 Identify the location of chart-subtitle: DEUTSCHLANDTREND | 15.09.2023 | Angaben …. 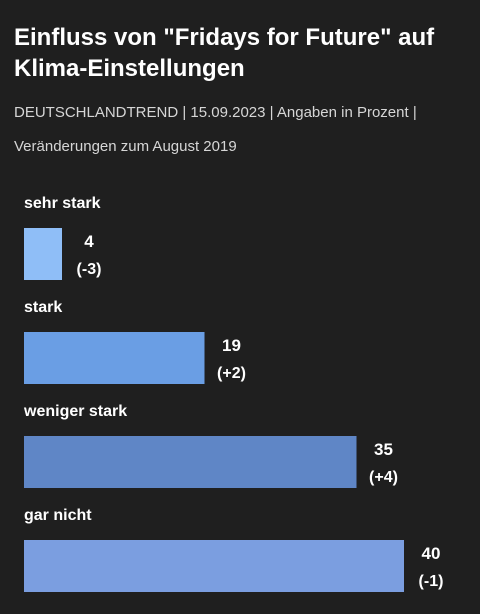
(215, 129).